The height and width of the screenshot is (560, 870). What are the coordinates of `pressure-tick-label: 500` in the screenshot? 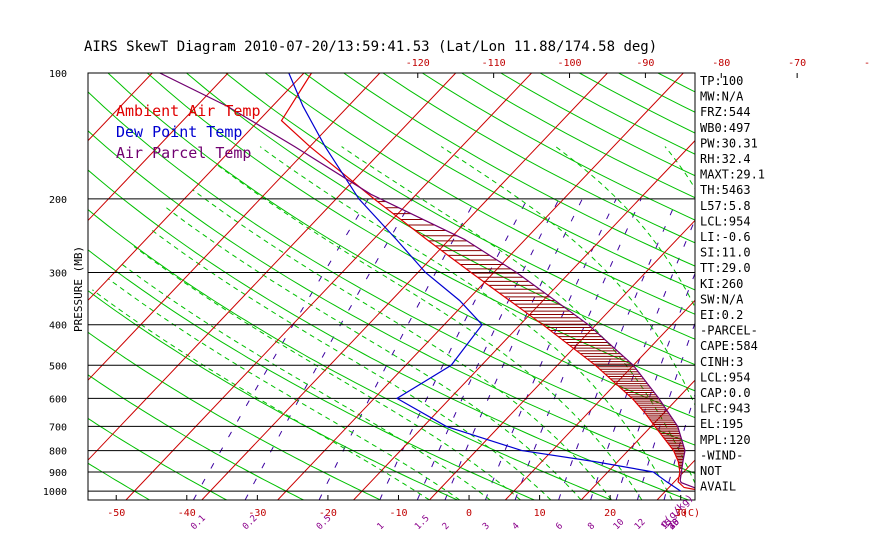 It's located at (58, 366).